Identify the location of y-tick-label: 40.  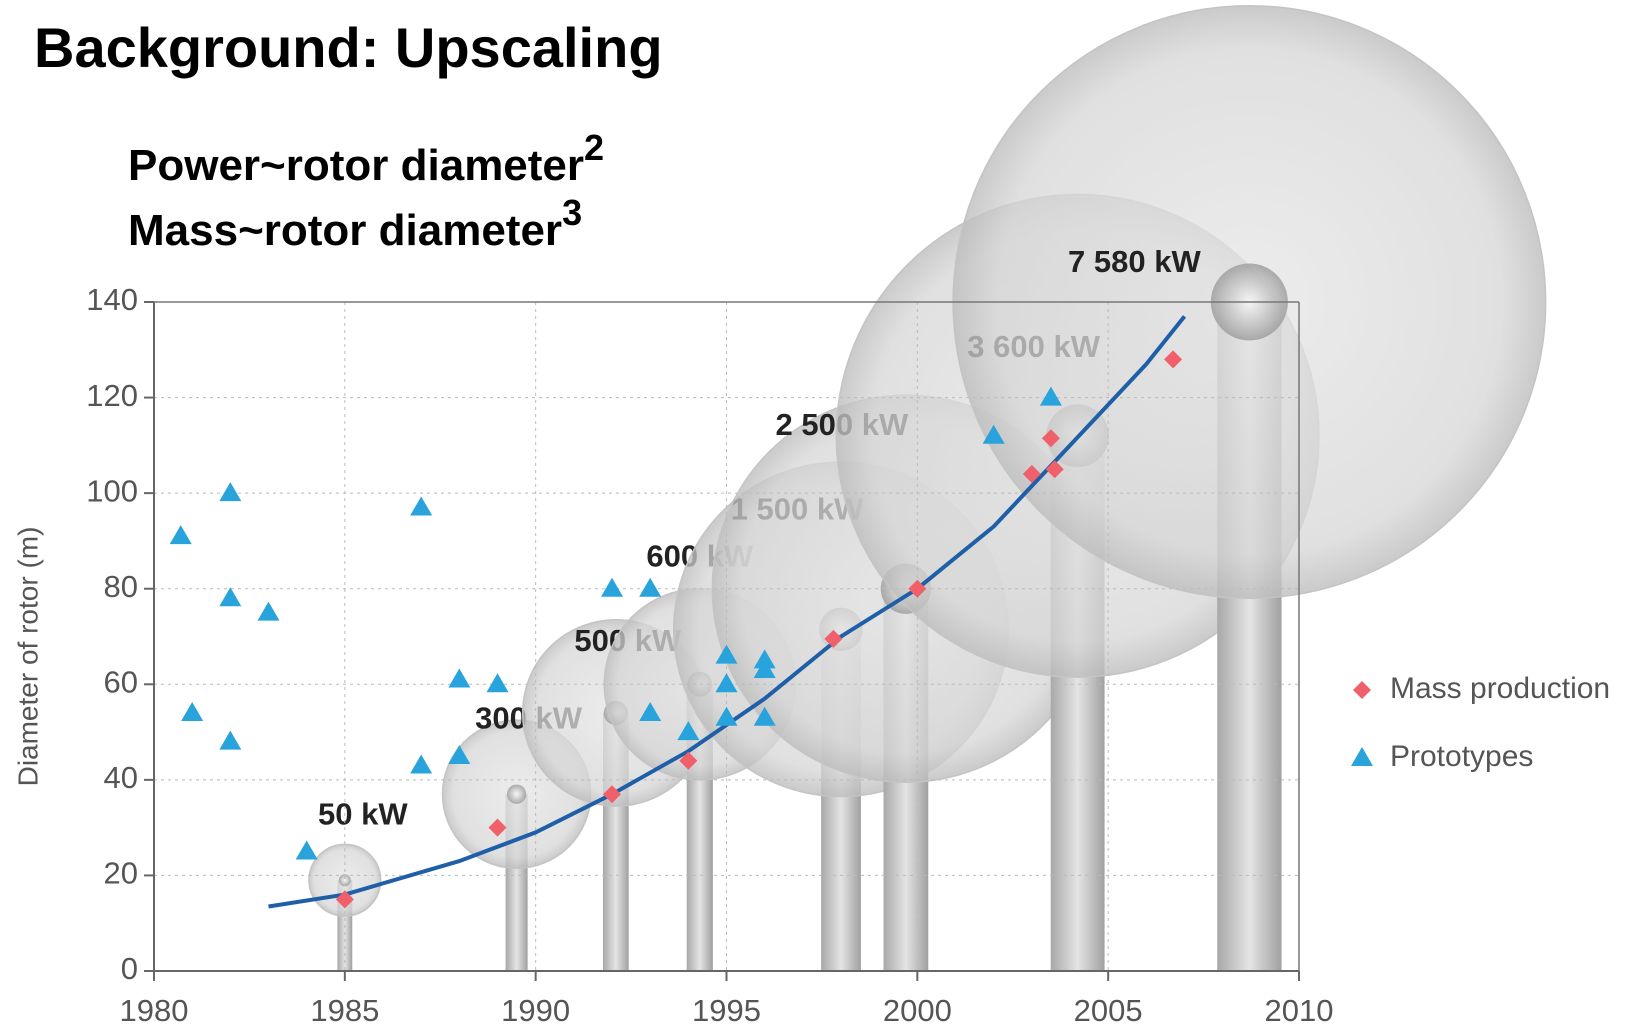
(121, 777).